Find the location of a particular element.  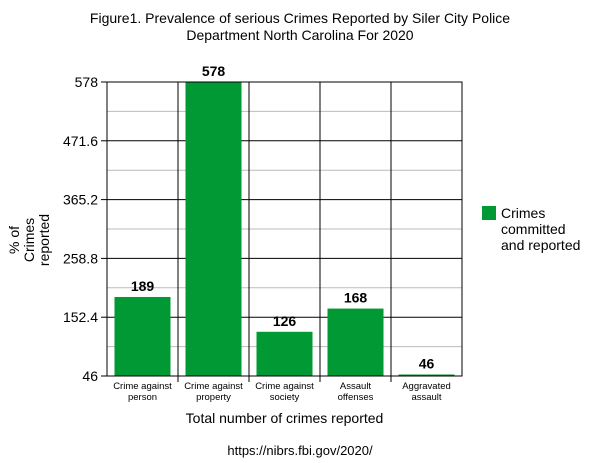

y-tick-label: 46 is located at coordinates (90, 376).